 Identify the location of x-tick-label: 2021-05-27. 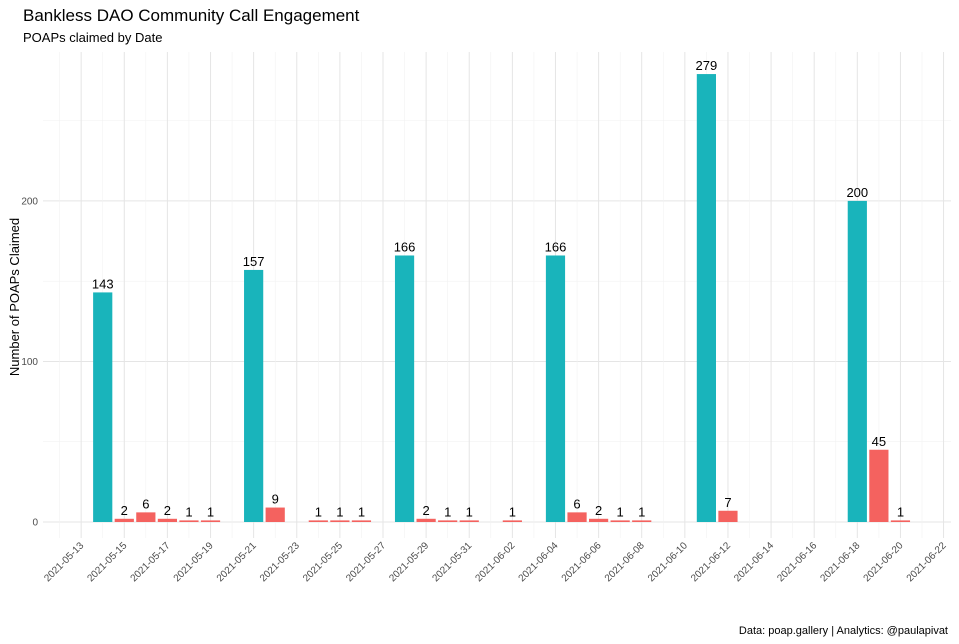
(366, 562).